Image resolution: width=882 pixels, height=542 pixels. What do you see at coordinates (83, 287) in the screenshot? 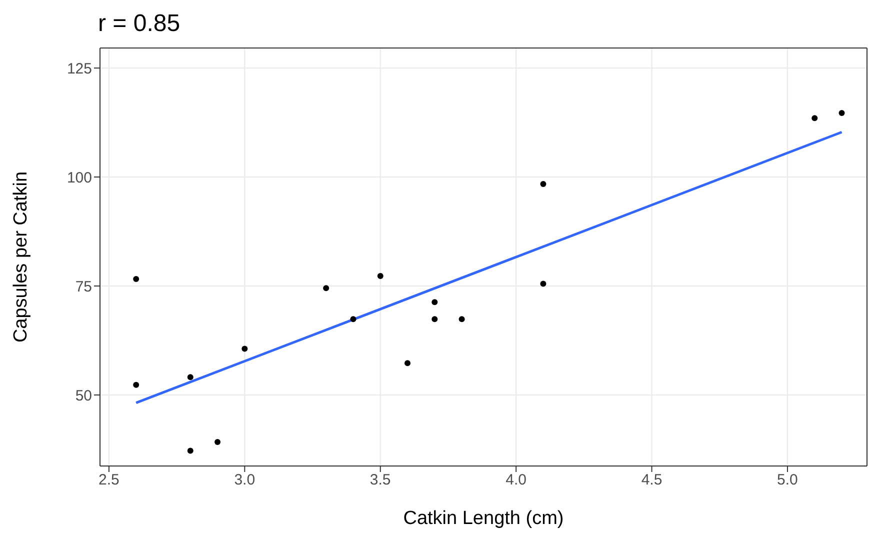
I see `y-tick-label: 75` at bounding box center [83, 287].